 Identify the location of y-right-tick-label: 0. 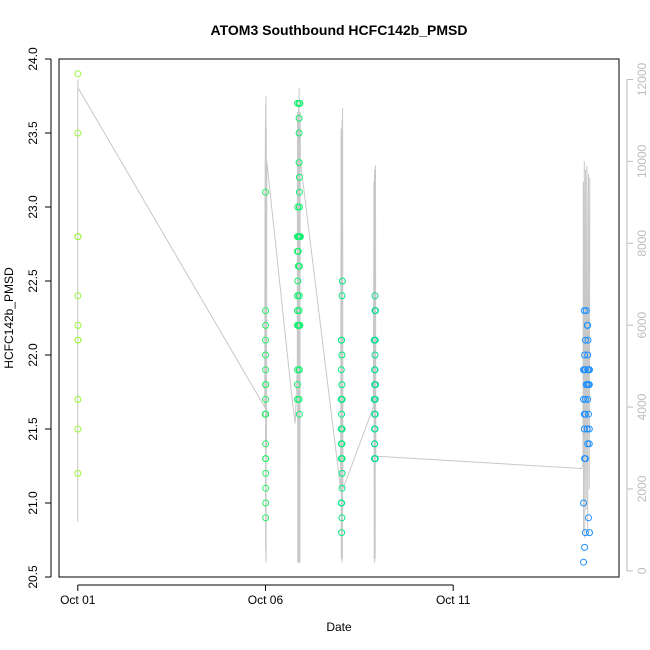
(642, 570).